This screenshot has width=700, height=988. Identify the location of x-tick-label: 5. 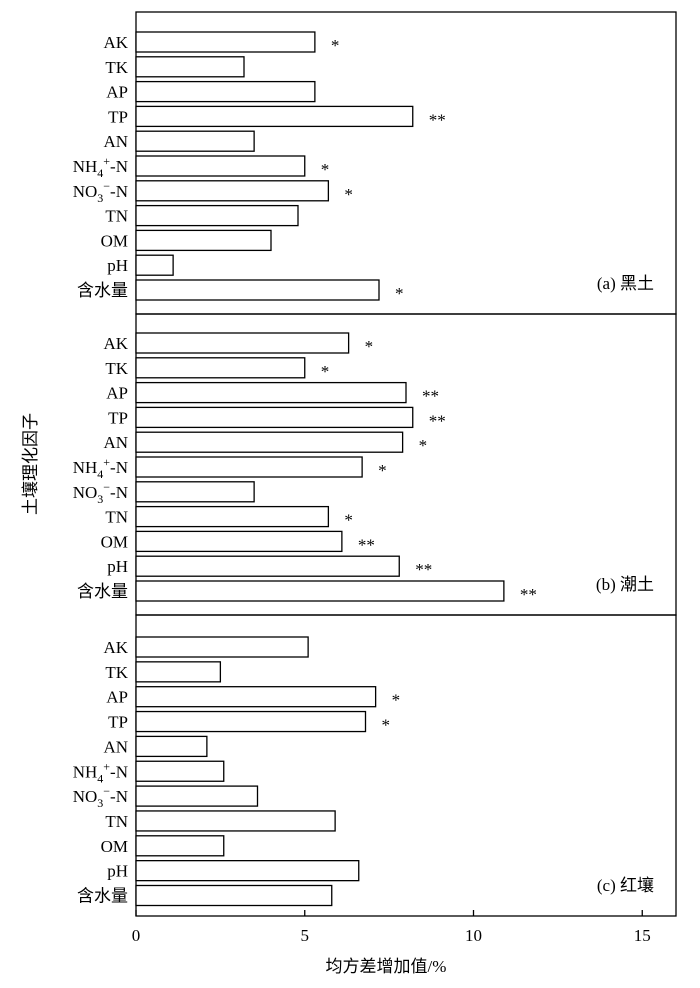
(305, 935).